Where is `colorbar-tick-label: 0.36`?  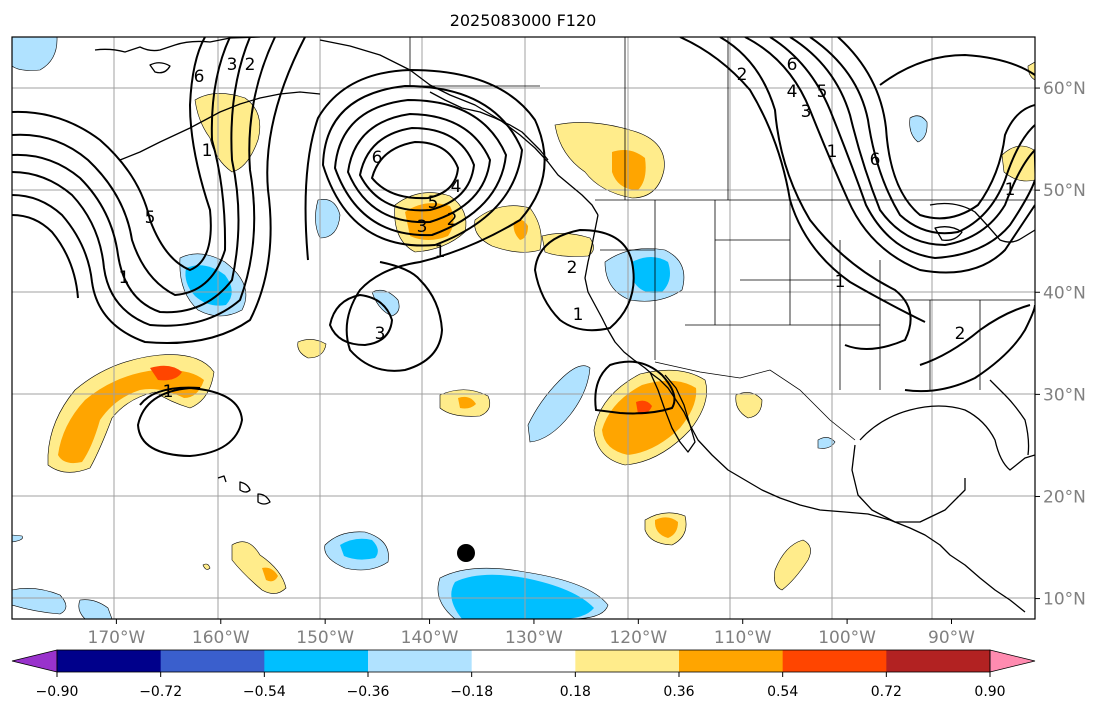 colorbar-tick-label: 0.36 is located at coordinates (678, 692).